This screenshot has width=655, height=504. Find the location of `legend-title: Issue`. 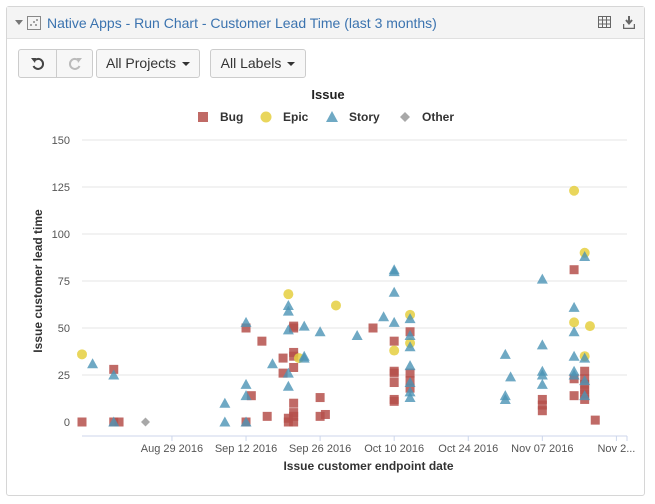

legend-title: Issue is located at coordinates (327, 94).